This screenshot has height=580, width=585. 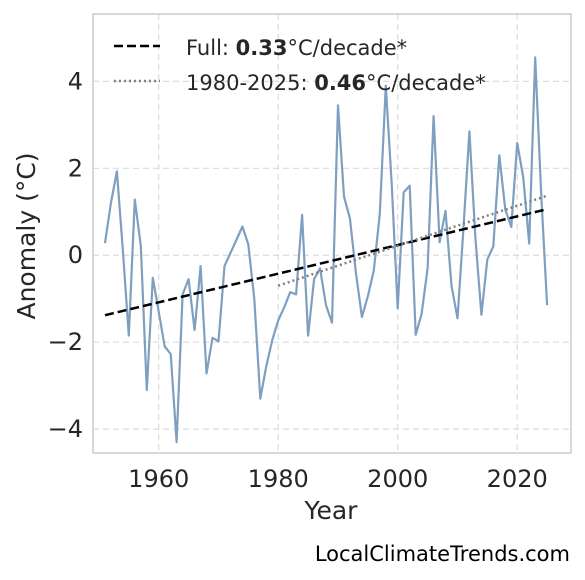 What do you see at coordinates (65, 342) in the screenshot?
I see `y-tick-label: −2` at bounding box center [65, 342].